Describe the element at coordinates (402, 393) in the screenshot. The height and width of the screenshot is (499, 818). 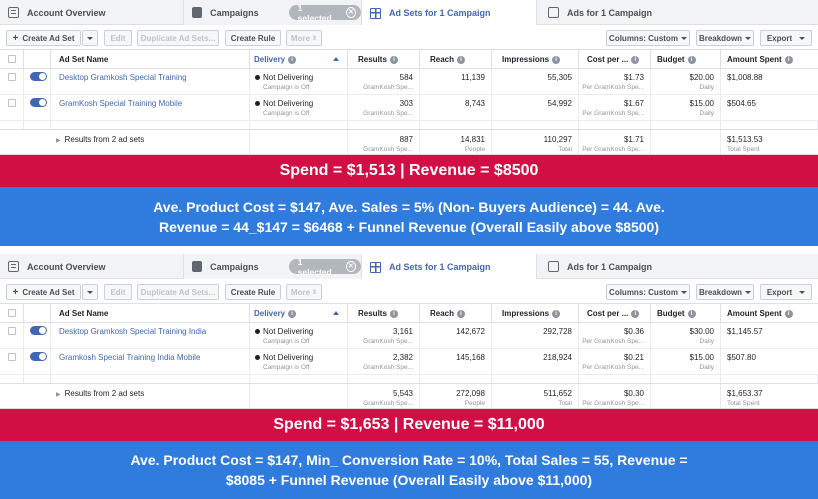
I see `summary-results: 5,543` at that location.